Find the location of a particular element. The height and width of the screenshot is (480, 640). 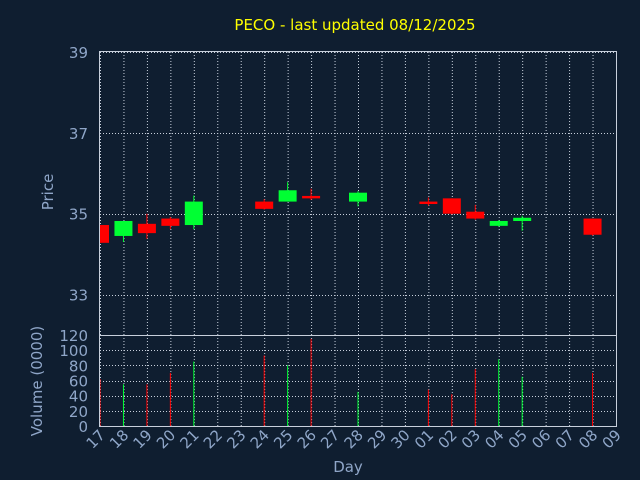

day-tick-label: 18 is located at coordinates (119, 439).